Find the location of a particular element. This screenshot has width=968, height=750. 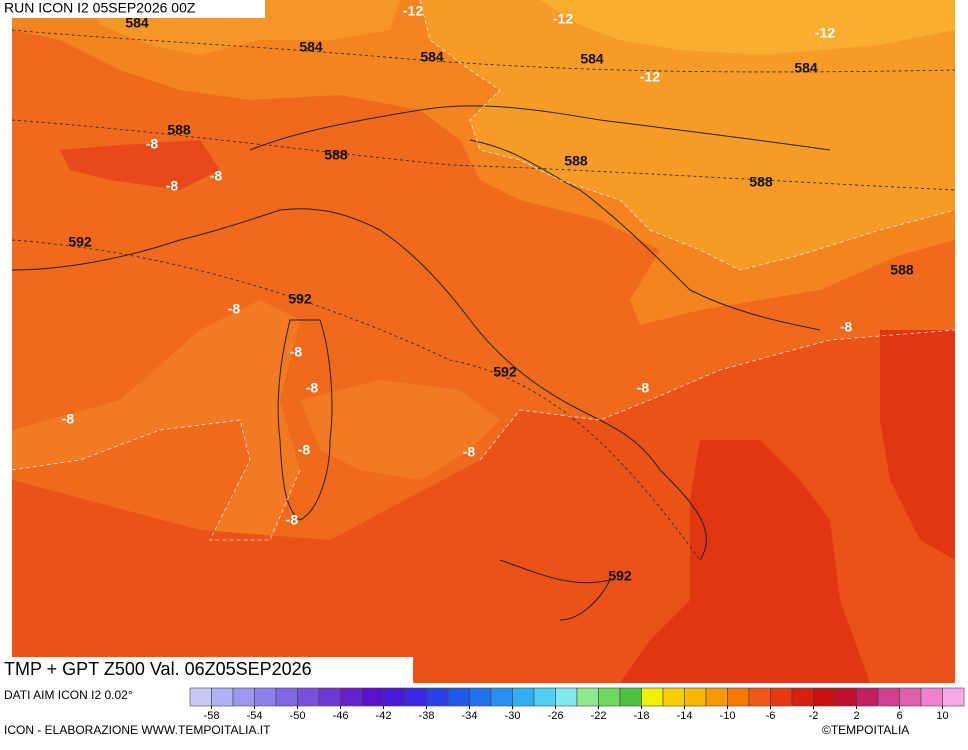

colorbar-tick-label: 10 is located at coordinates (942, 716).